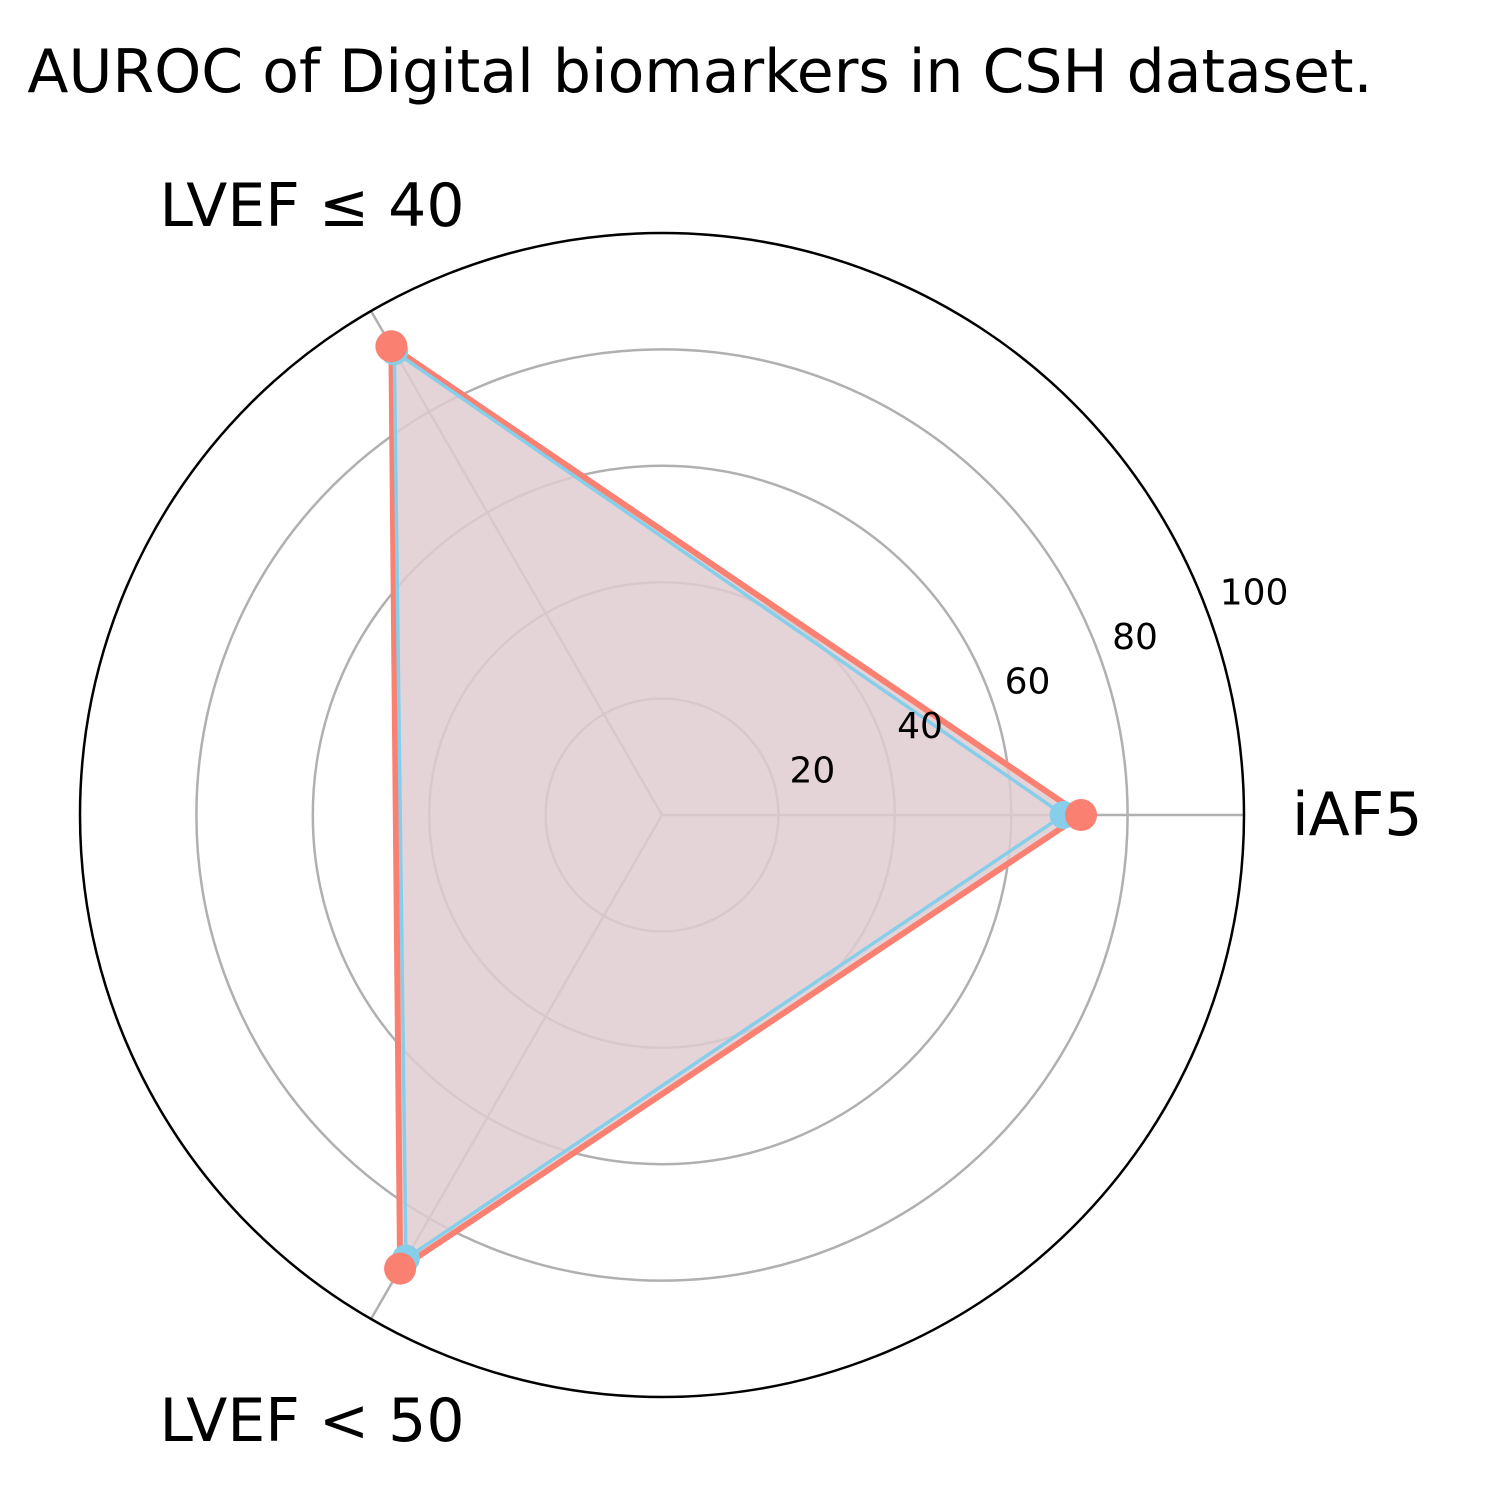 This screenshot has height=1500, width=1500. What do you see at coordinates (311, 206) in the screenshot?
I see `category-label-2: LVEF ≤ 40` at bounding box center [311, 206].